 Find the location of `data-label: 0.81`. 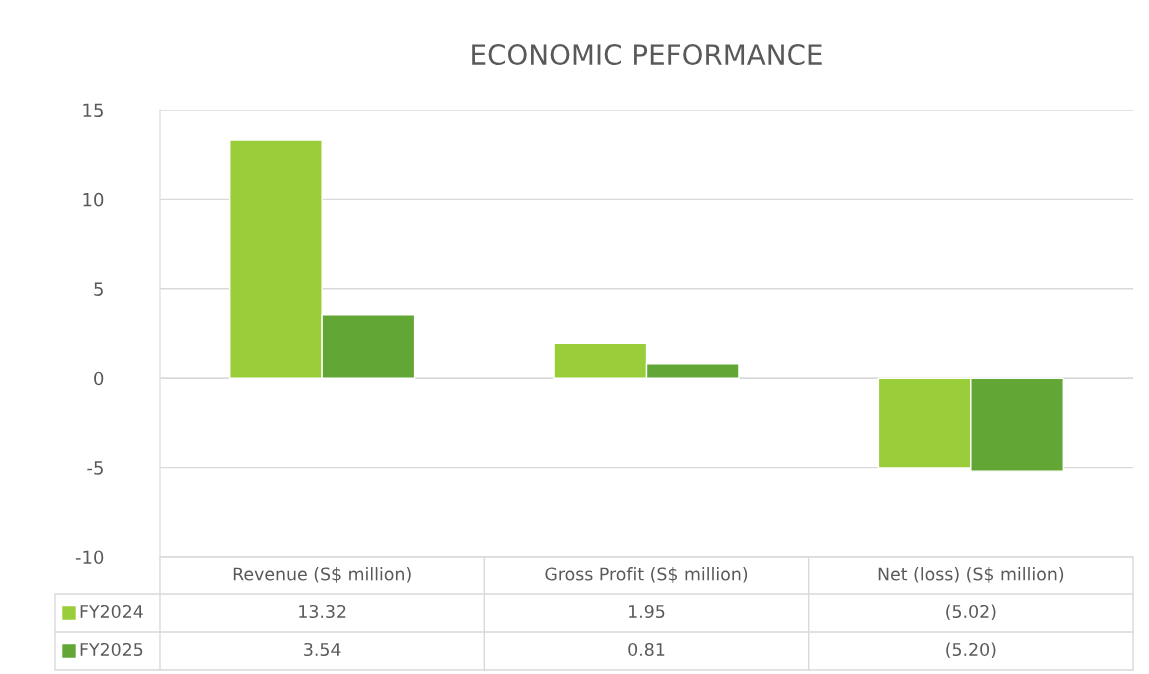

data-label: 0.81 is located at coordinates (646, 649).